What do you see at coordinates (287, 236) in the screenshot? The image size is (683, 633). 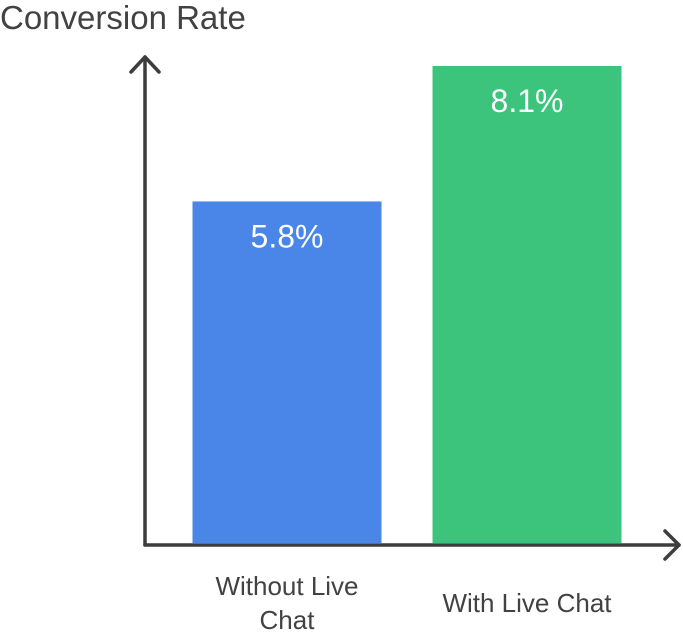 I see `value-label-without-live-chat: 5.8%` at bounding box center [287, 236].